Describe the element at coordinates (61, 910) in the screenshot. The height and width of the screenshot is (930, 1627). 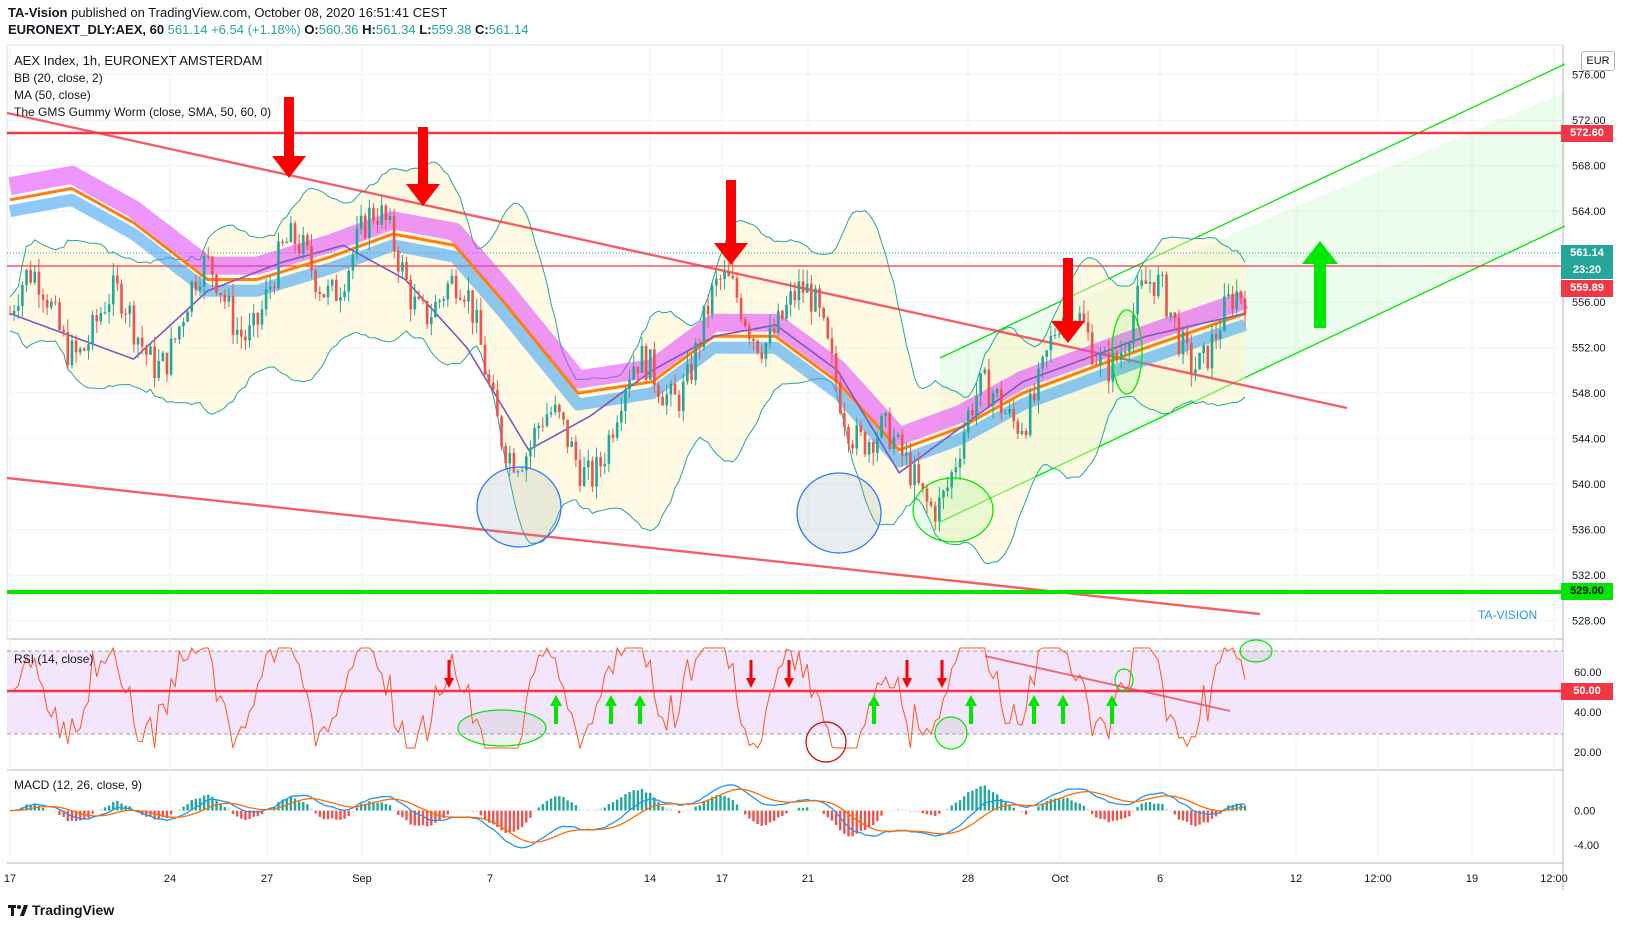
I see `footer-brand: TradingView` at that location.